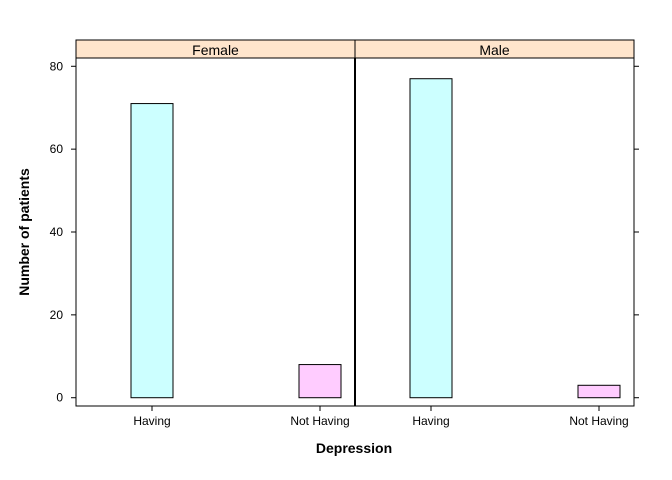 The image size is (672, 480). I want to click on strip-label: Male, so click(494, 50).